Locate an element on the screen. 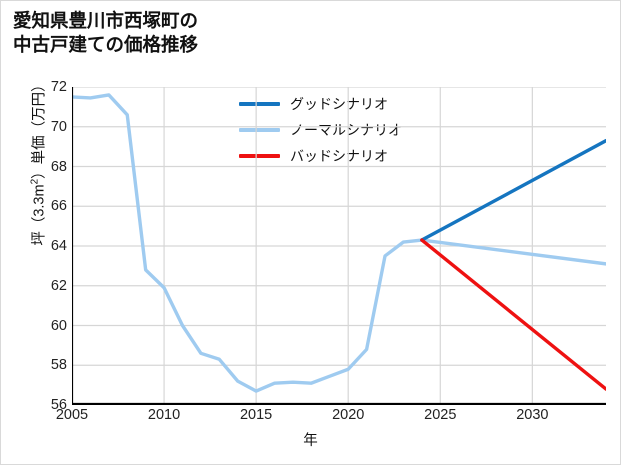 This screenshot has height=465, width=621. legend-swatch-good is located at coordinates (259, 104).